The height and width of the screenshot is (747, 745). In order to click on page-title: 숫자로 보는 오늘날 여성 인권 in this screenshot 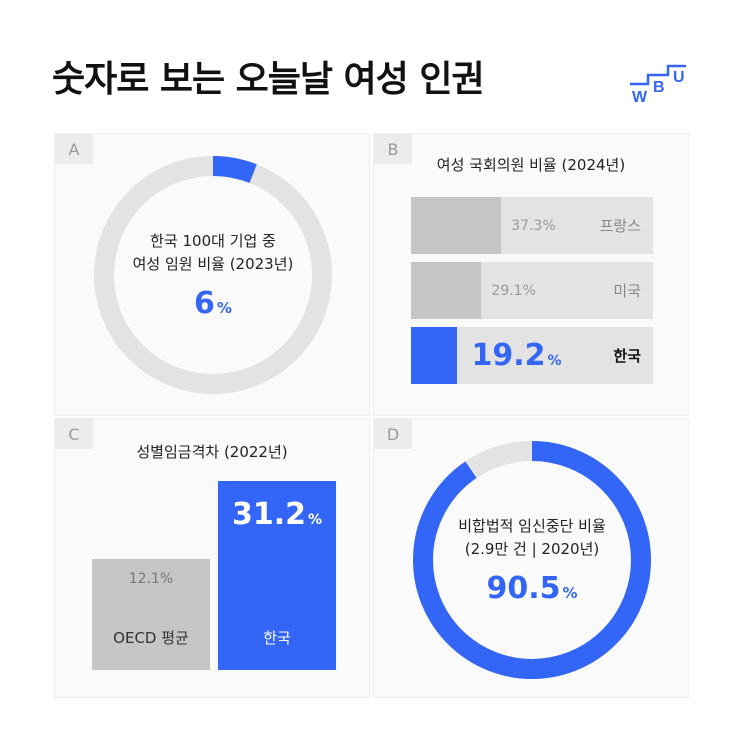, I will do `click(268, 79)`.